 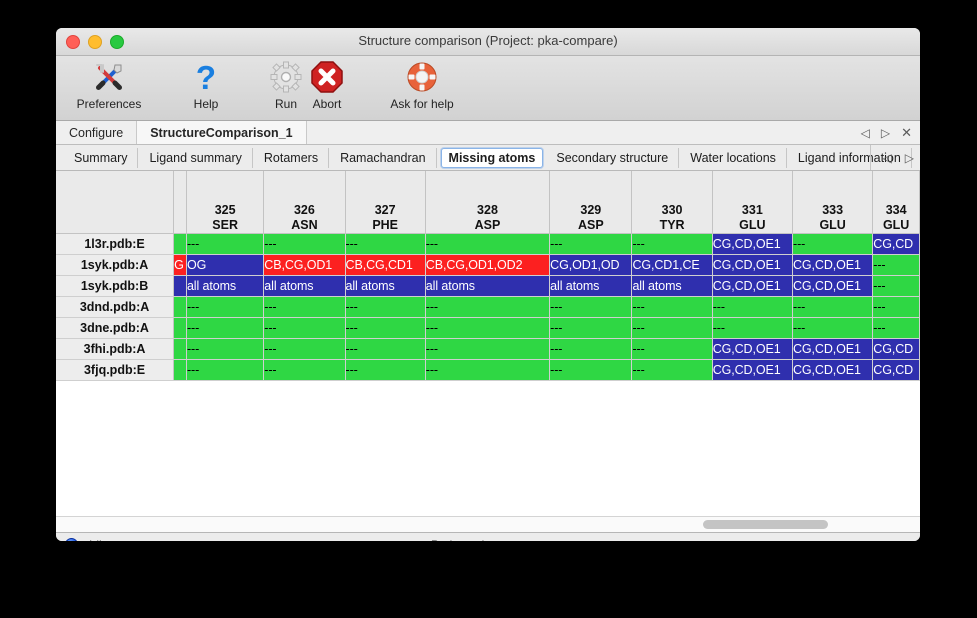 I want to click on horizontal-scrollbar-thumb, so click(x=765, y=524).